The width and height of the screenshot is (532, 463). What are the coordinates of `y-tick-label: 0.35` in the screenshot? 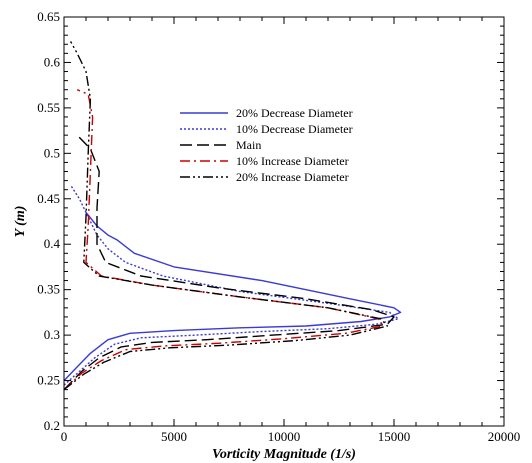 It's located at (48, 289).